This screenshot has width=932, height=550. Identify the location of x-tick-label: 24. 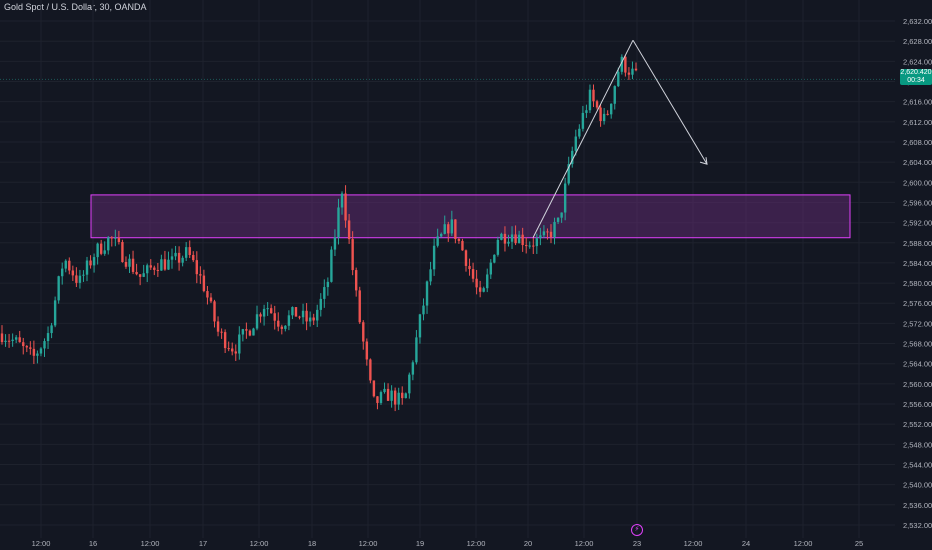
(746, 543).